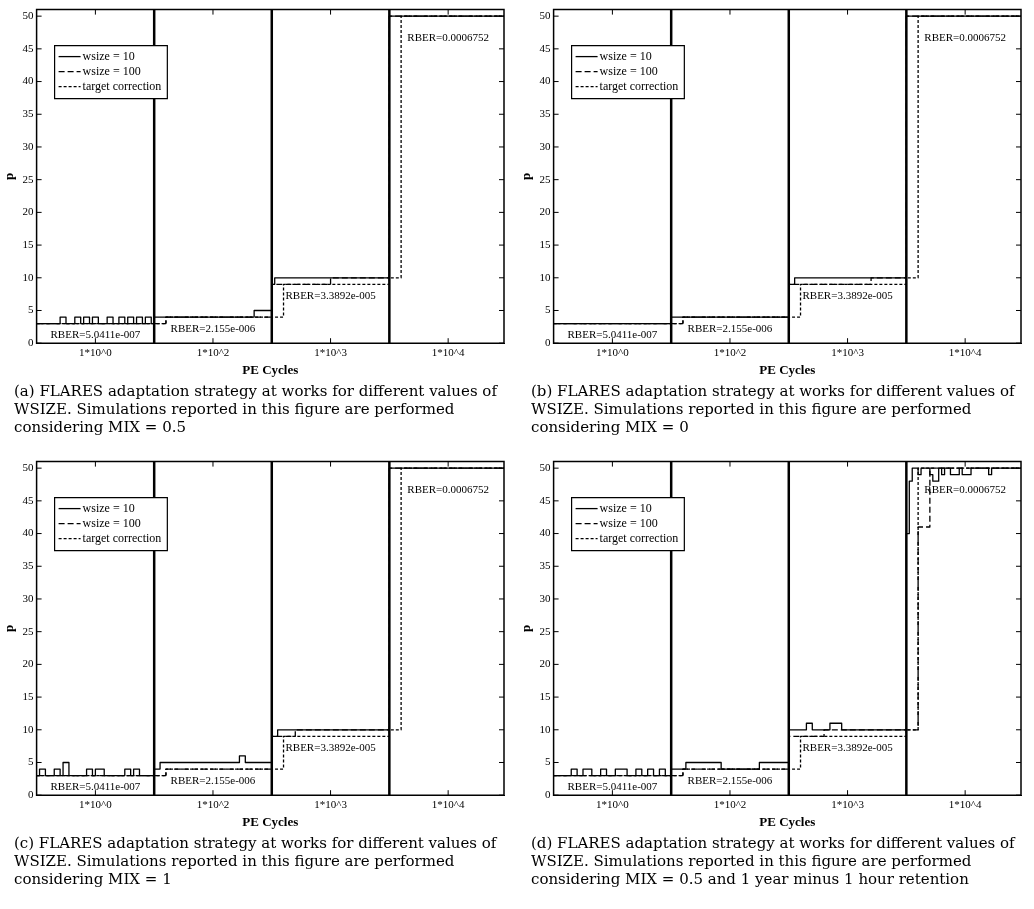 This screenshot has height=909, width=1034. I want to click on text: (a) FLARES adaptation strategy at works for different values of WSIZE. Simulations reported in this figure are performed considering MIX = 0.5, so click(256, 408).